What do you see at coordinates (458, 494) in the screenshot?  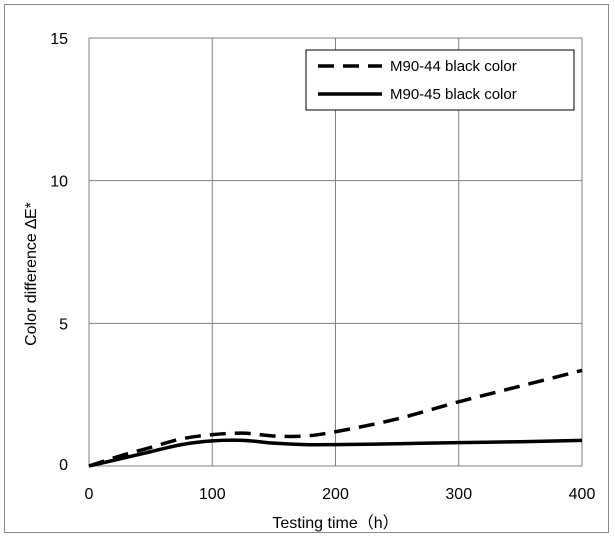 I see `x-tick-label: 300` at bounding box center [458, 494].